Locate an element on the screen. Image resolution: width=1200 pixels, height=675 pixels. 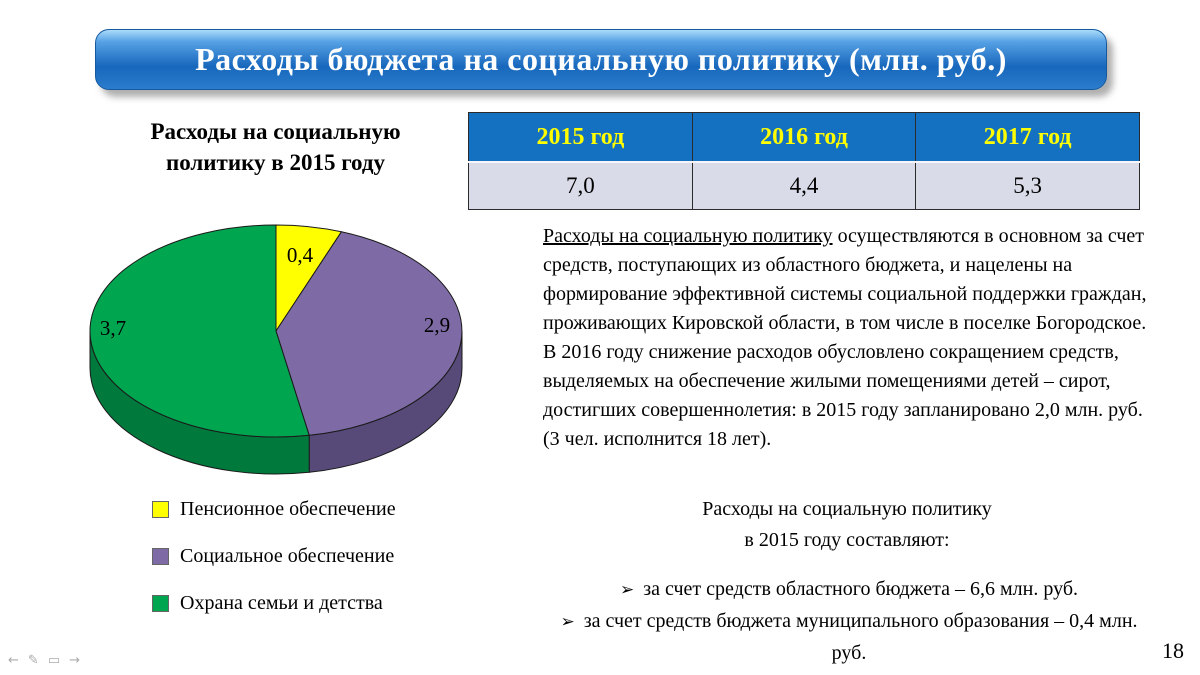
pie-chart: 0,4 2,9 3,7 is located at coordinates (276, 349).